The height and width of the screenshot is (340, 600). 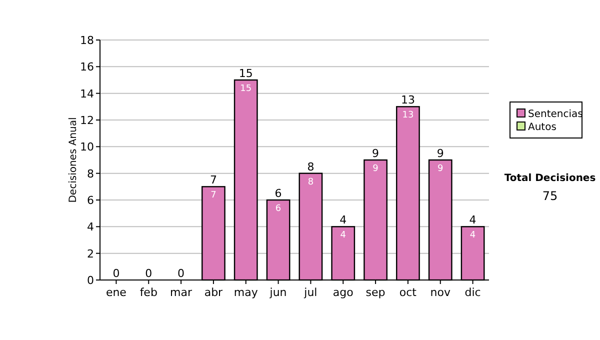 I want to click on y-tick-label: 6, so click(x=90, y=200).